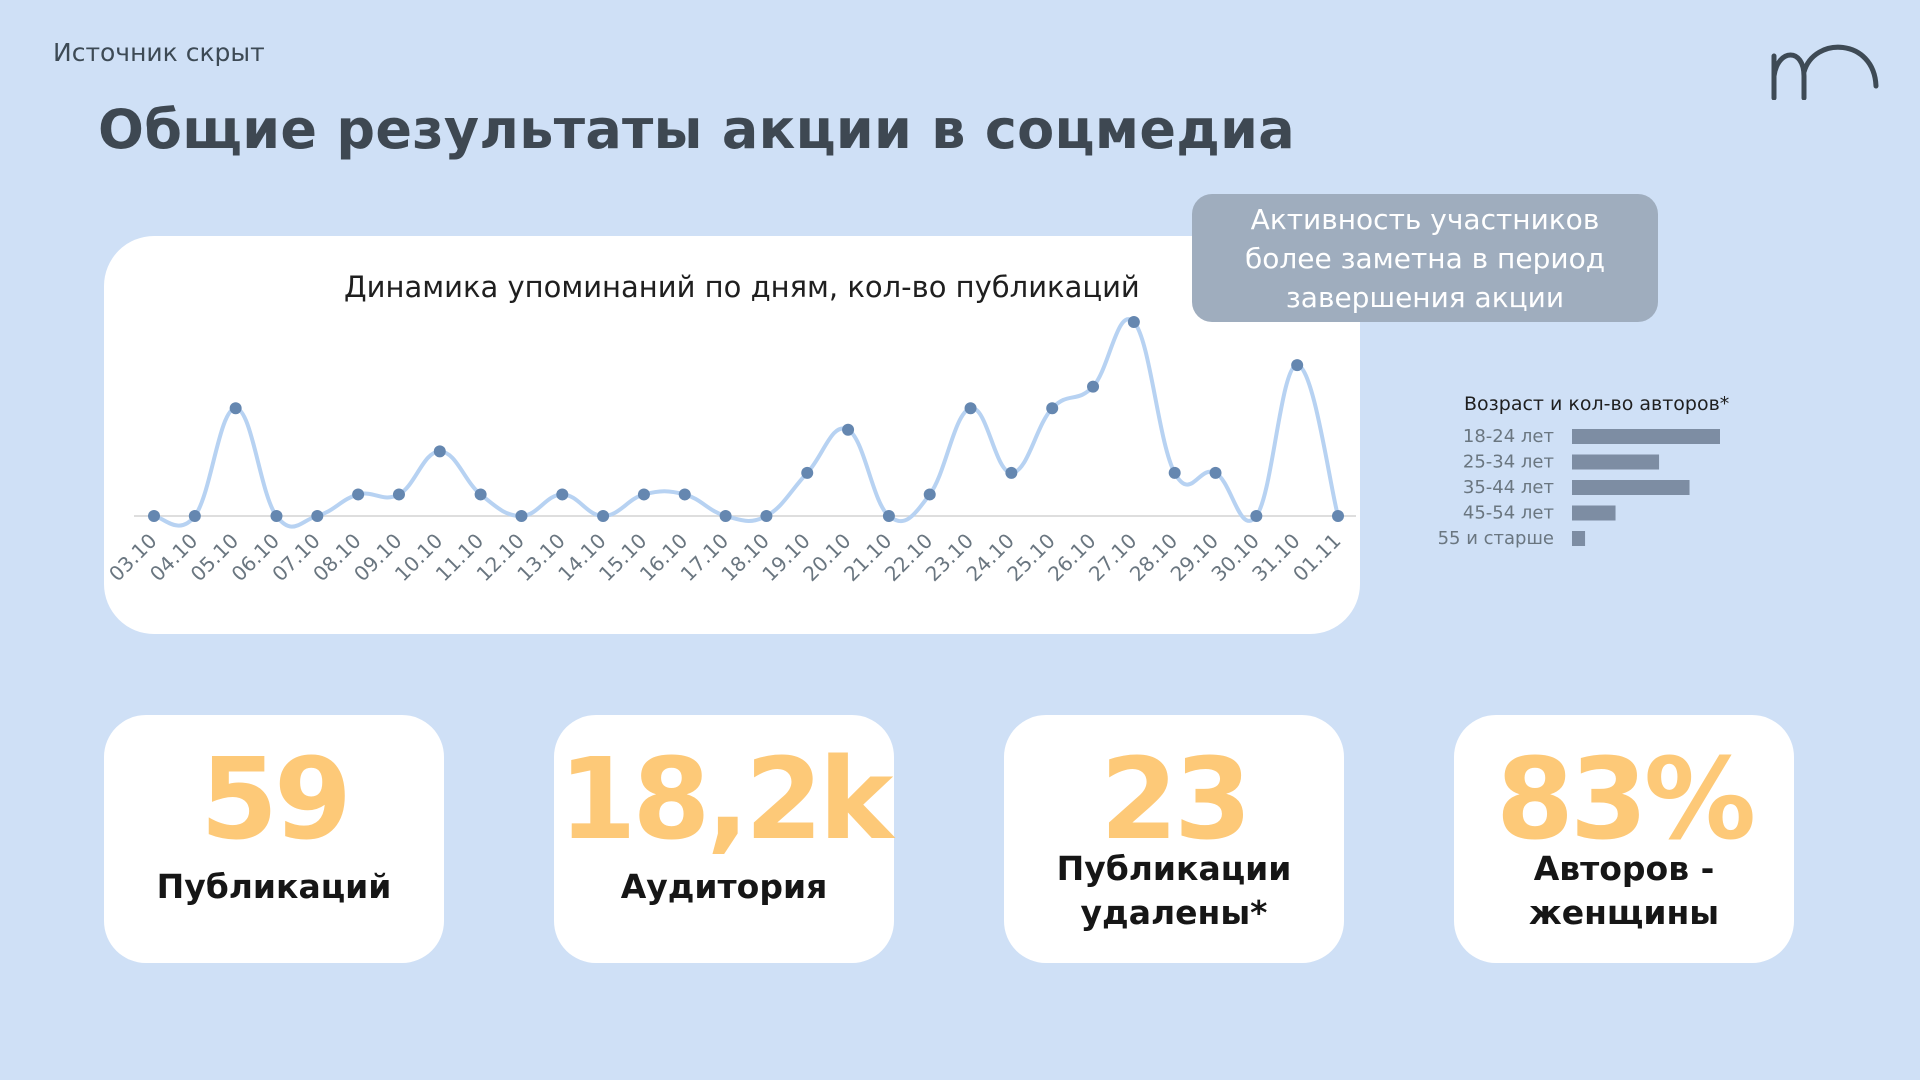 The height and width of the screenshot is (1080, 1920). I want to click on stat-card-deleted: 23 Публикации удалены*, so click(1174, 839).